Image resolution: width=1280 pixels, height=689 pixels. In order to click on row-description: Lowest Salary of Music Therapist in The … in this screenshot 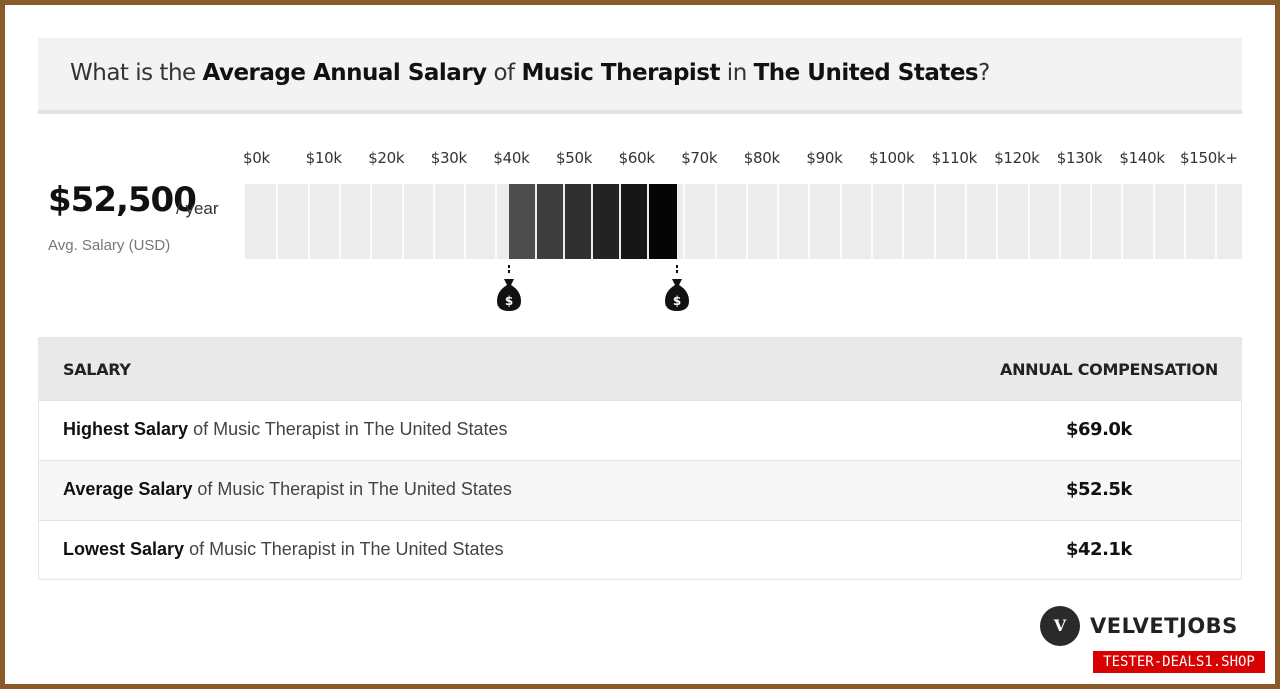, I will do `click(283, 549)`.